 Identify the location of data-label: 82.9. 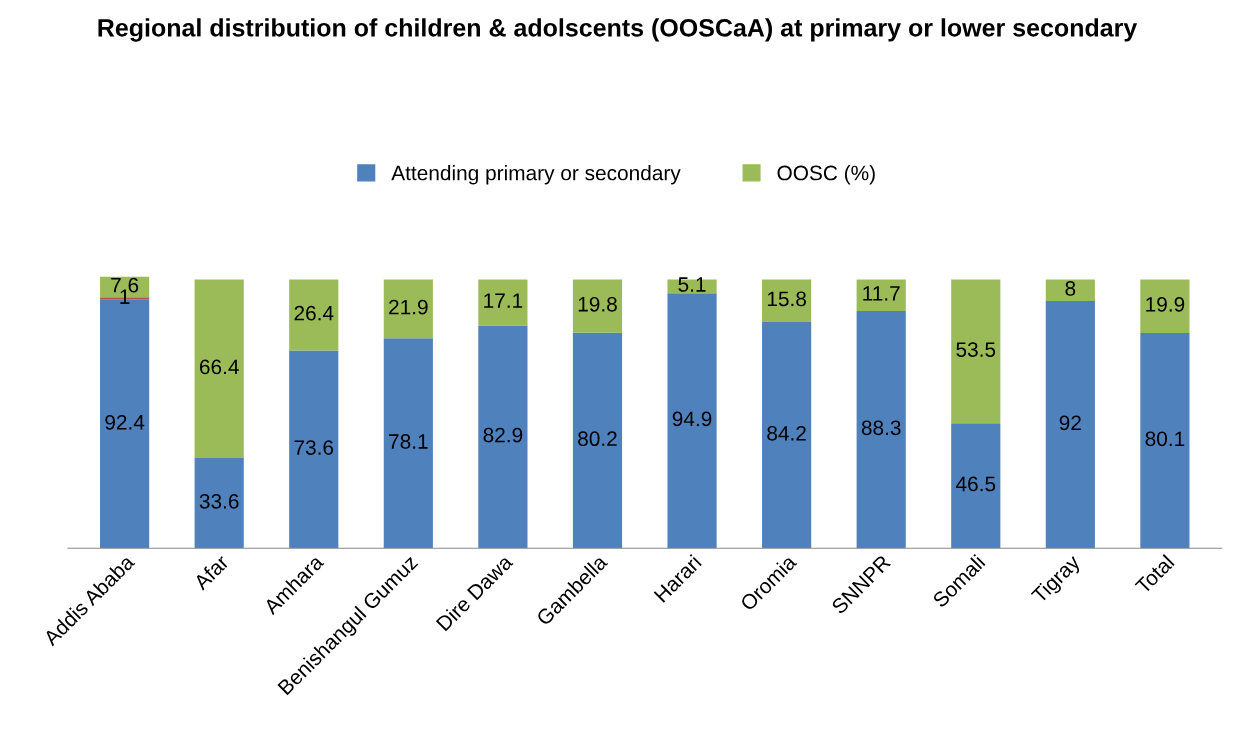
(503, 435).